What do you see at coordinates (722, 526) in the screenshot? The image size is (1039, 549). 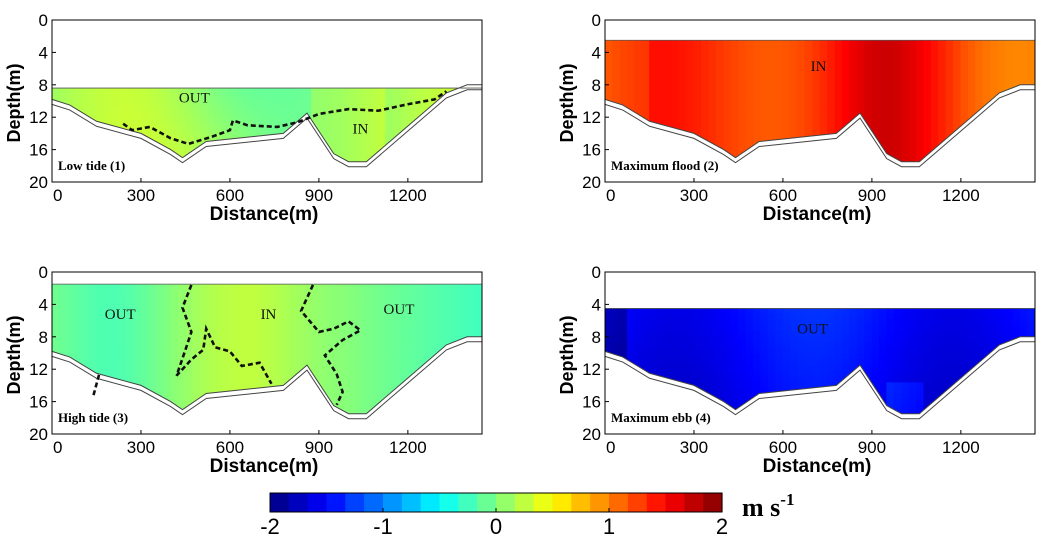 I see `colorbar-tick-label: 2` at bounding box center [722, 526].